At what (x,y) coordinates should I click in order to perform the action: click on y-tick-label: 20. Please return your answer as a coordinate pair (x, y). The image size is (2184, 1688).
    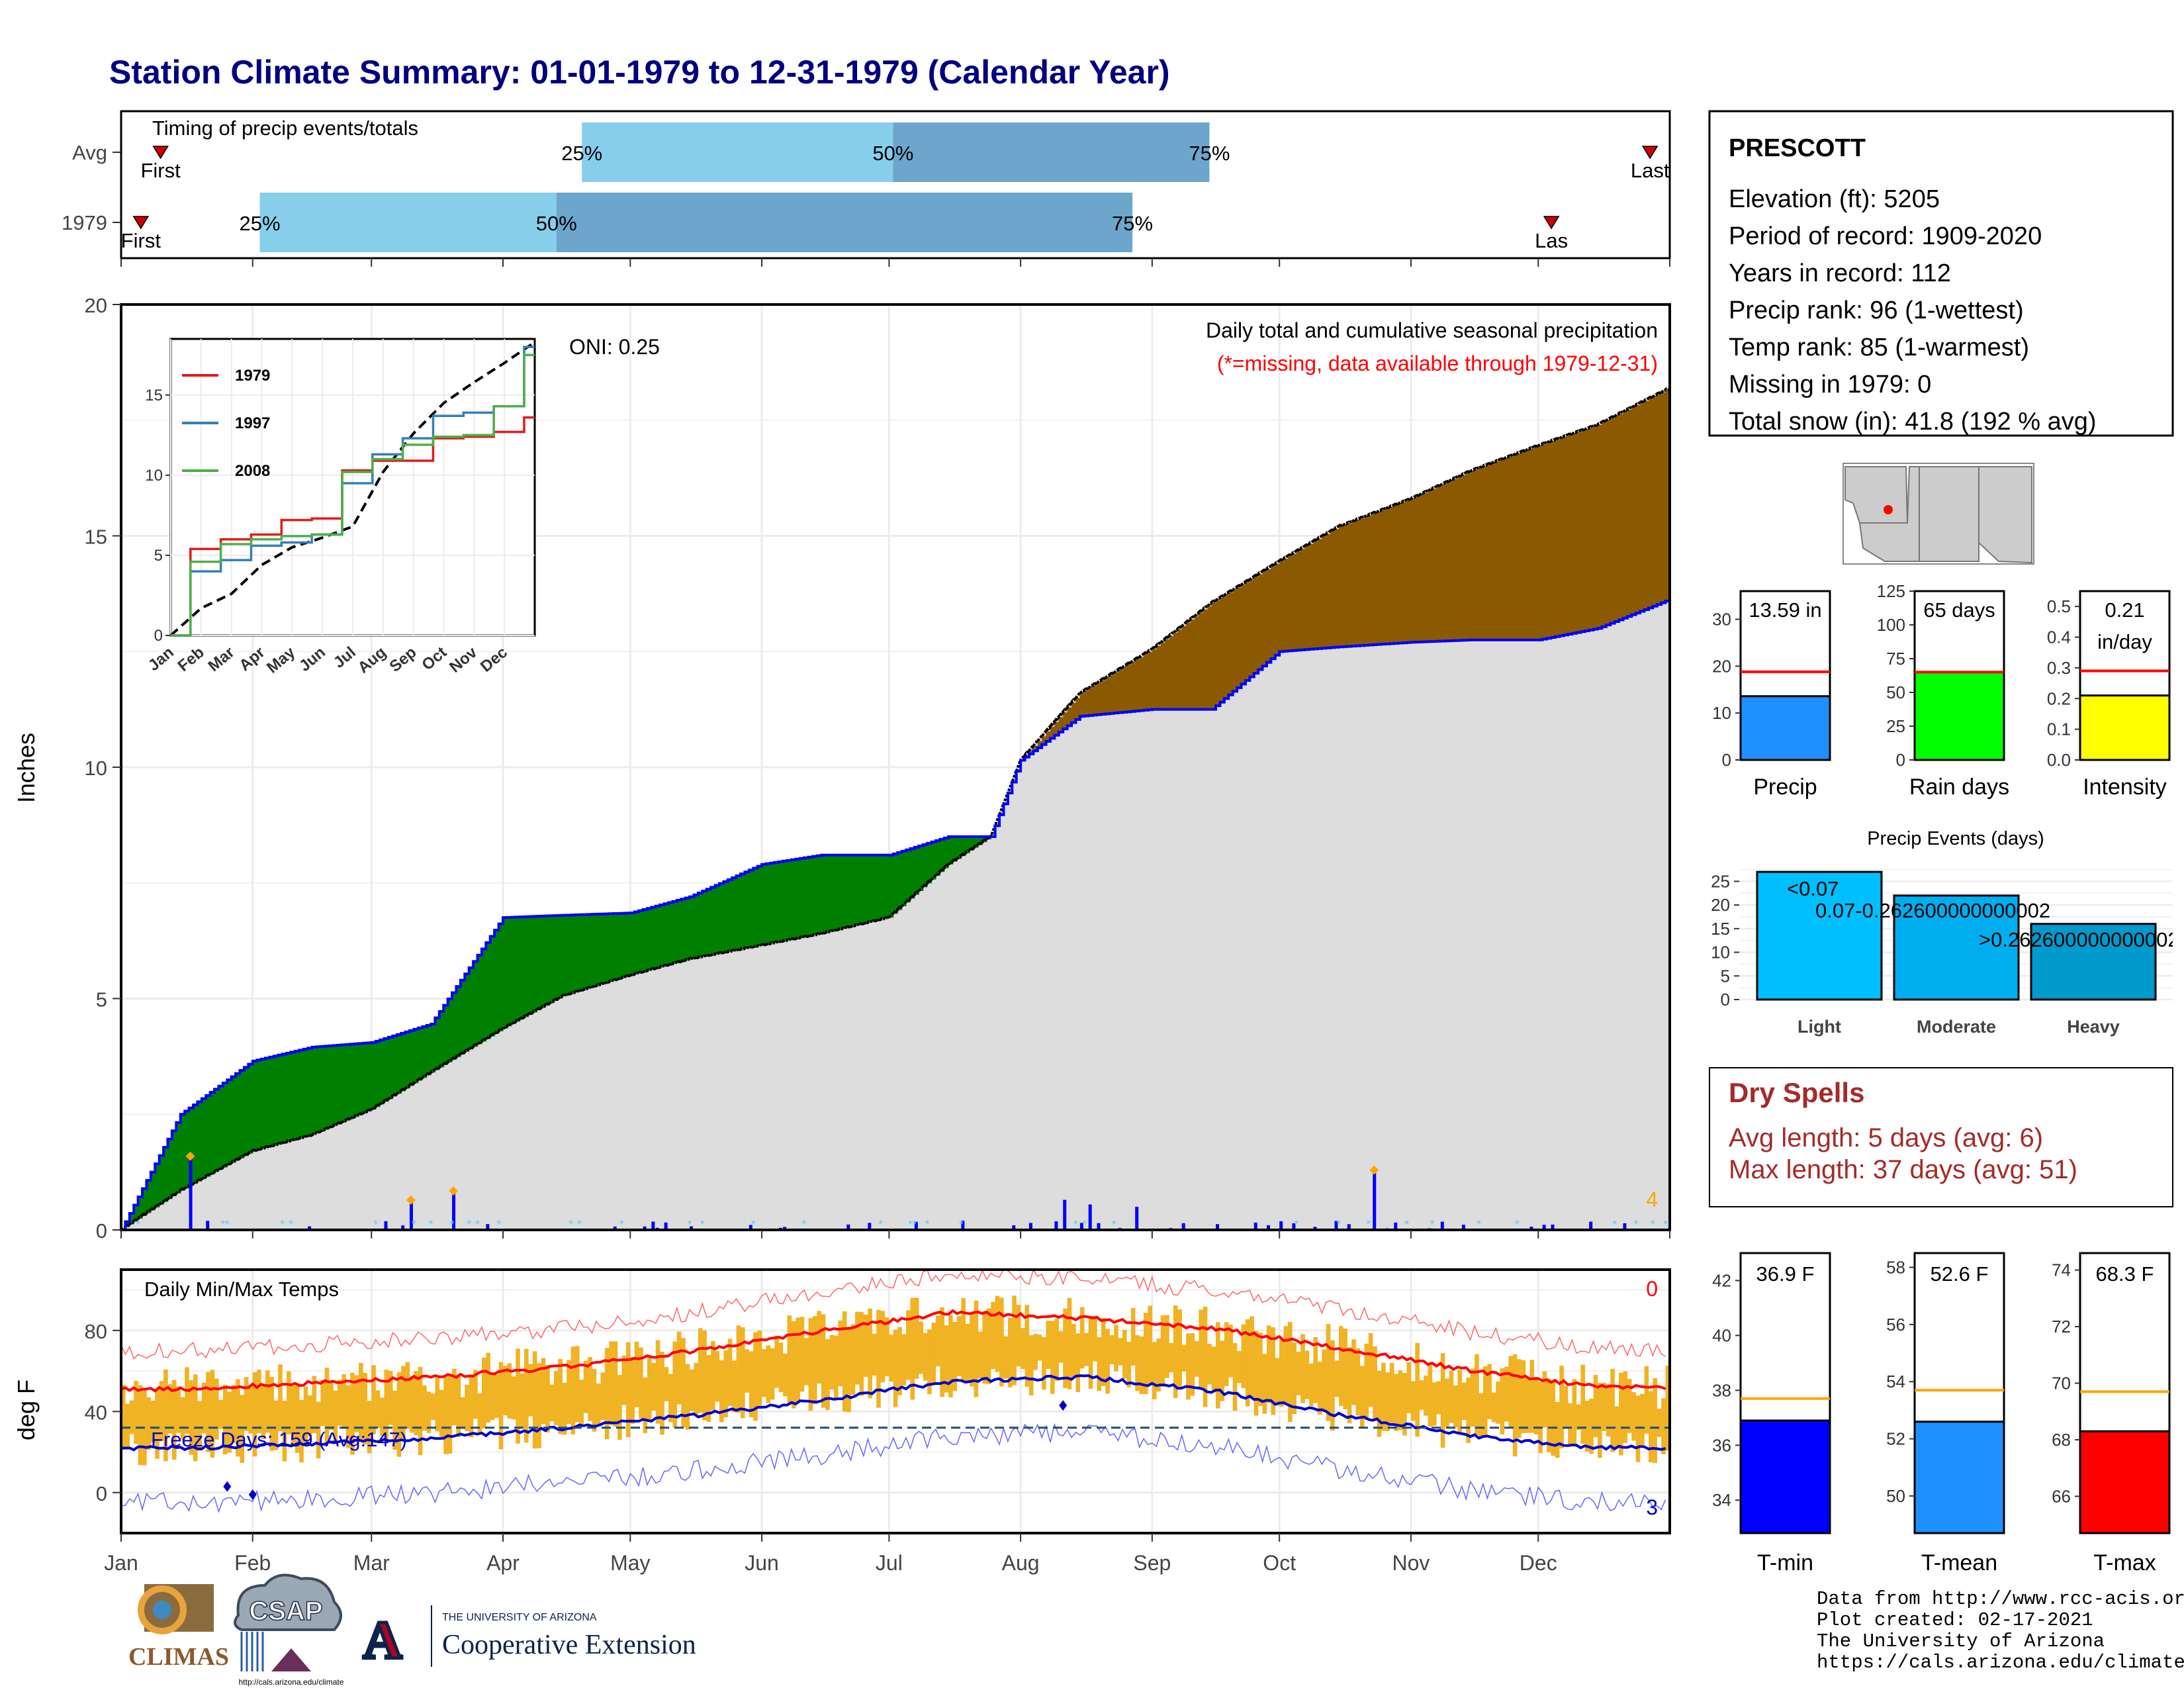
    Looking at the image, I should click on (96, 305).